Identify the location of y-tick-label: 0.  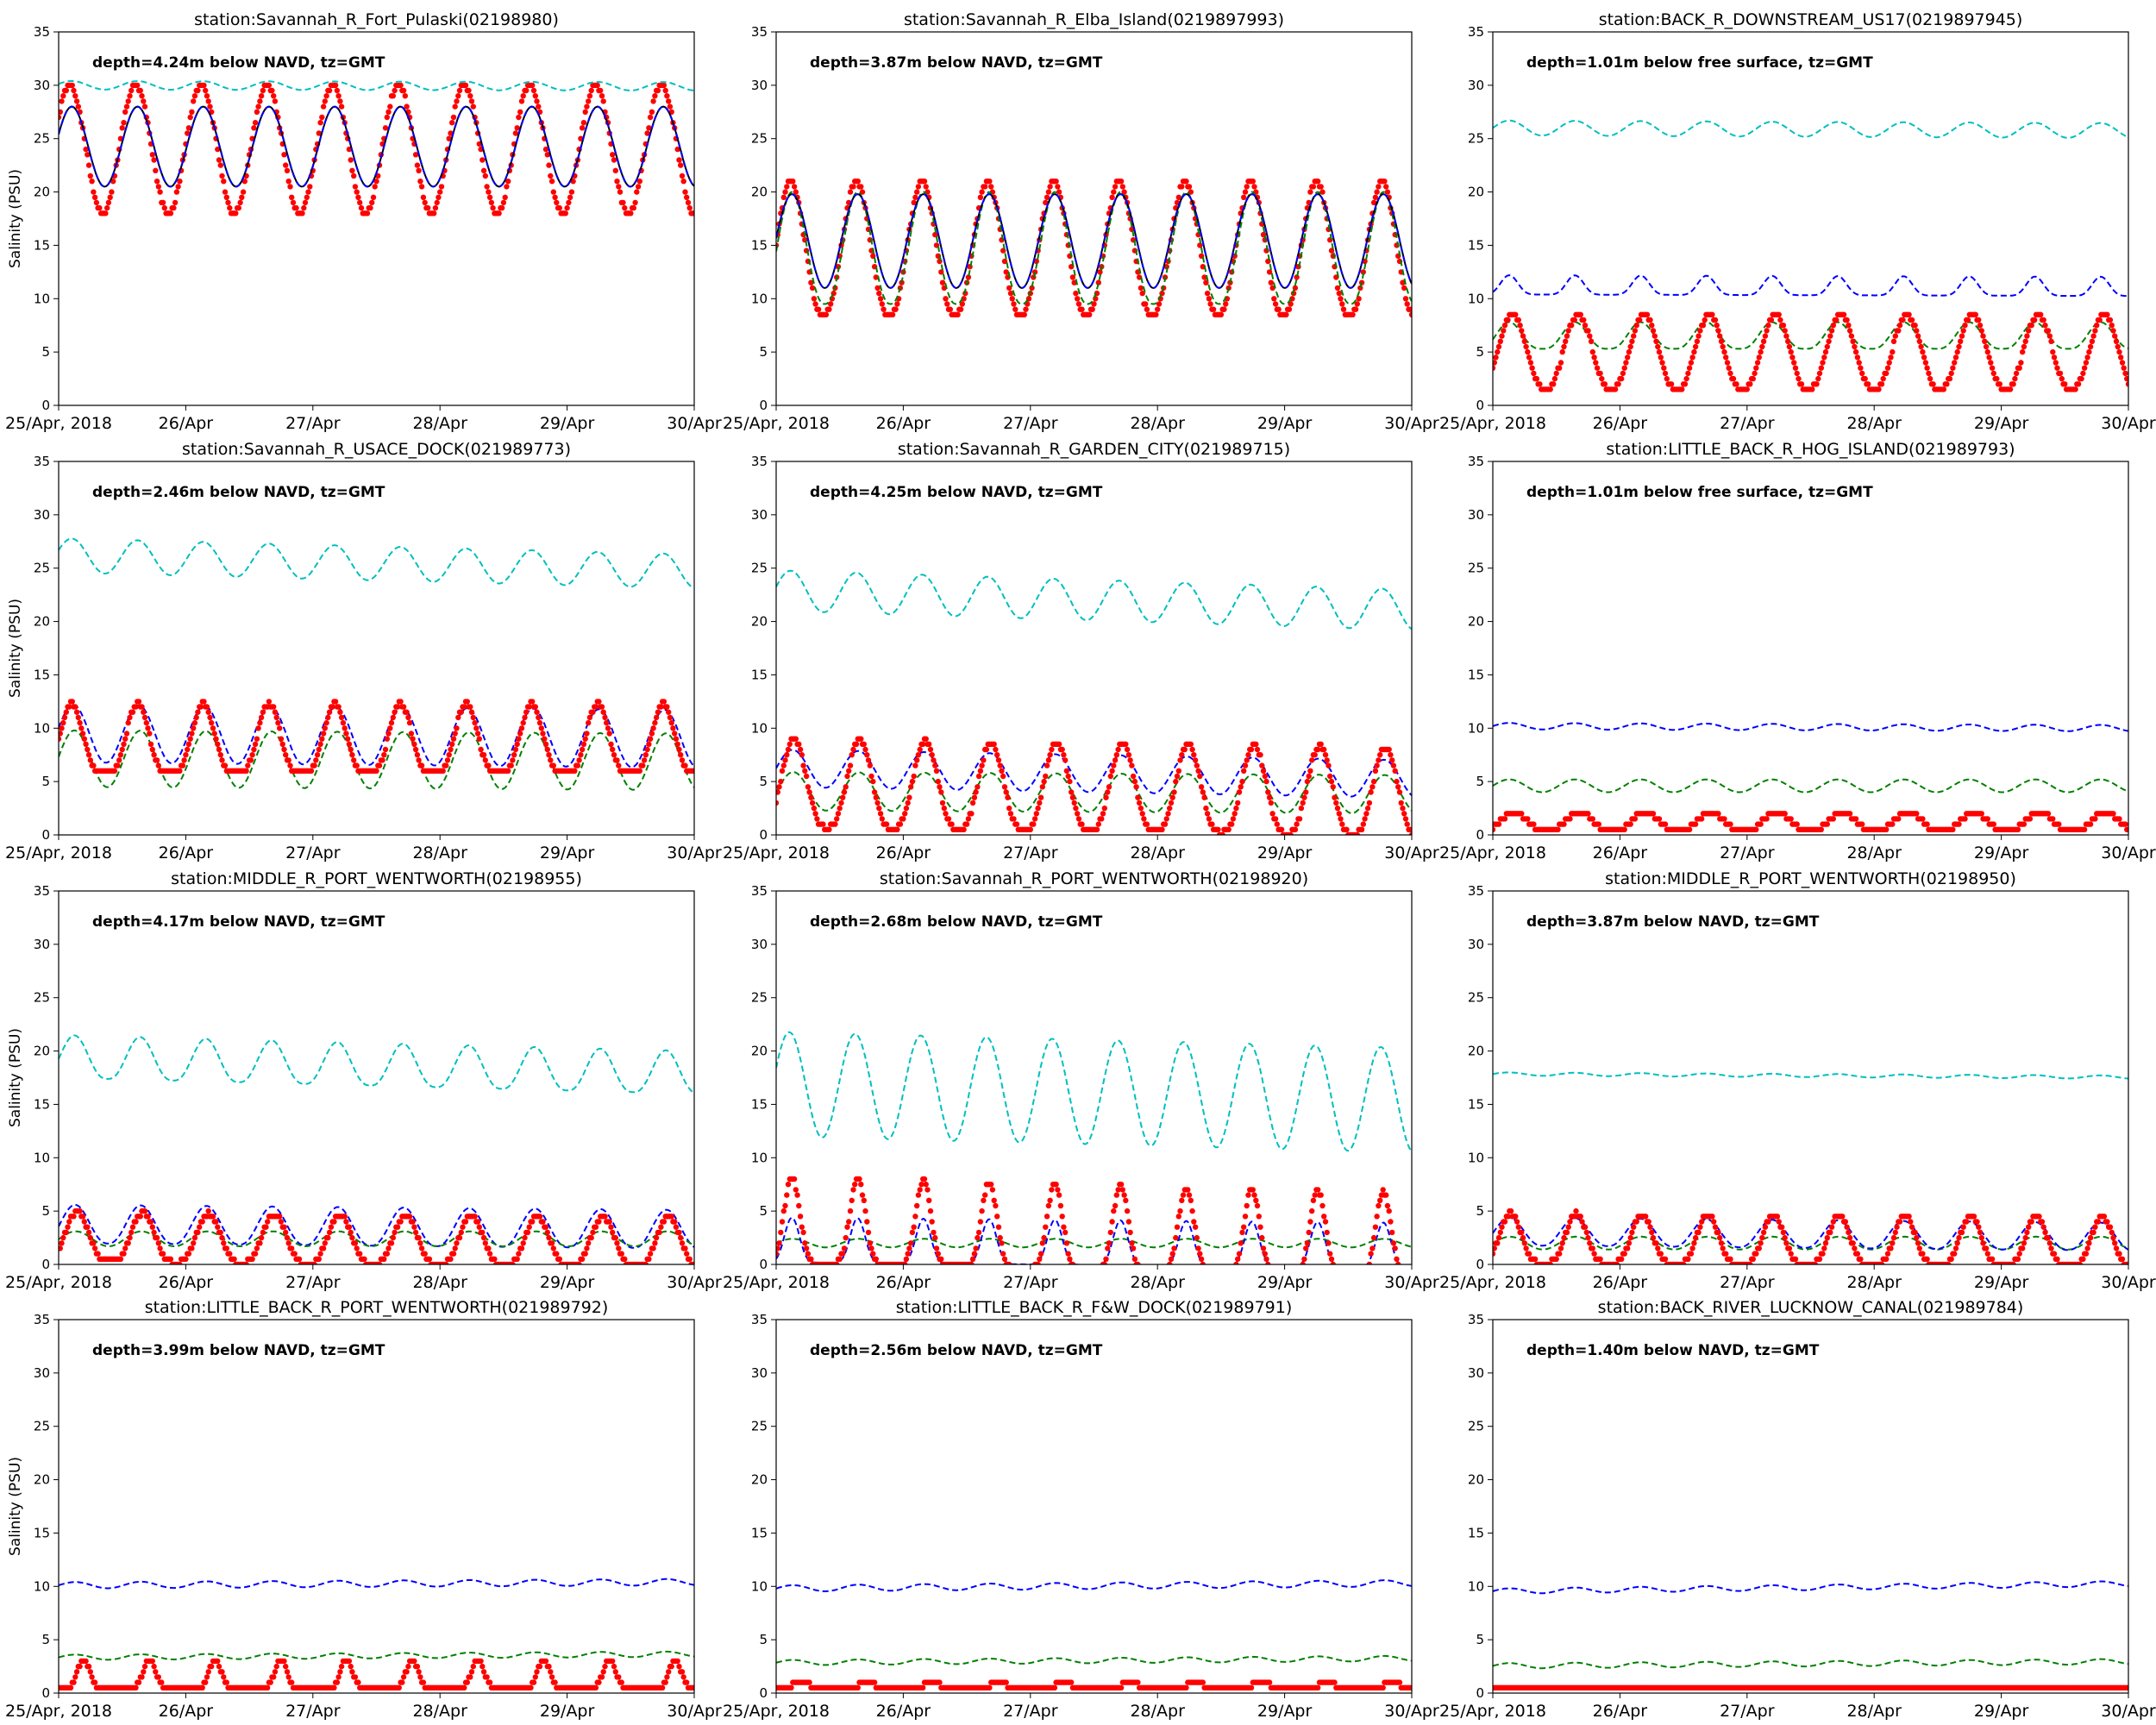
(1480, 835).